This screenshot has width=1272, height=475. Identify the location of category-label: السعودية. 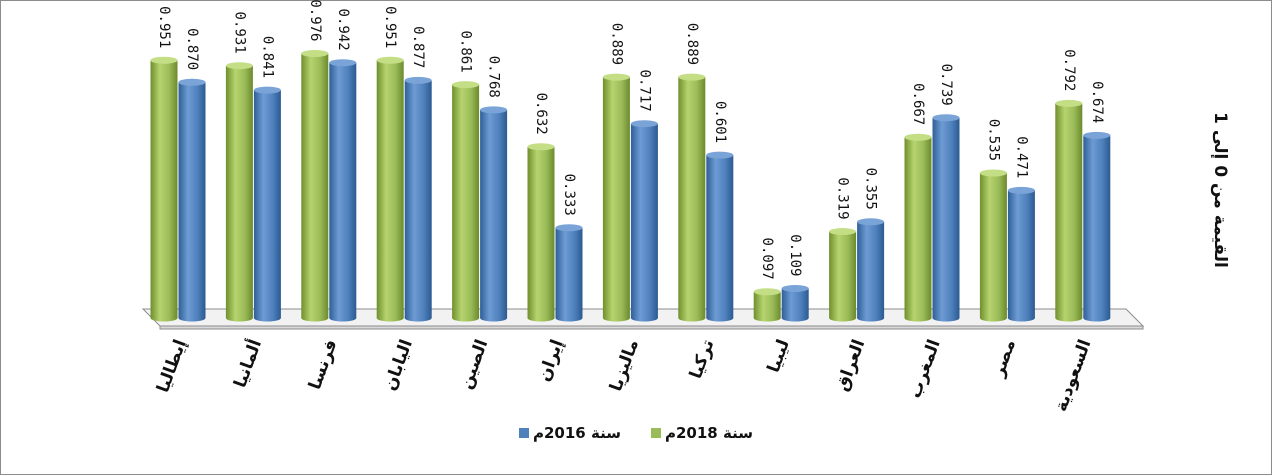
(1073, 375).